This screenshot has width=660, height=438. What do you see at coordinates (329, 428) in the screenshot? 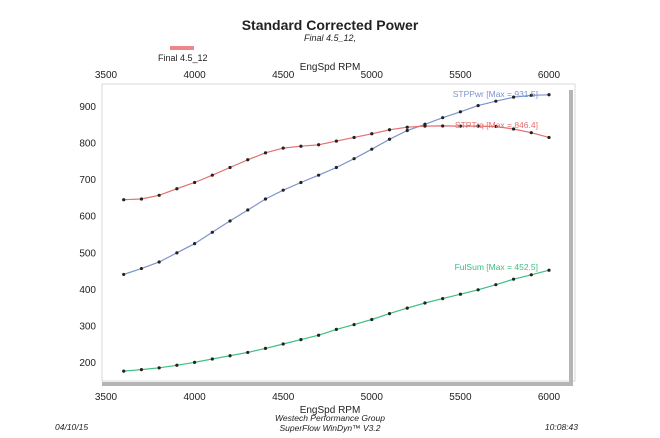
I see `footer-software: SuperFlow WinDyn™ V3.2` at bounding box center [329, 428].